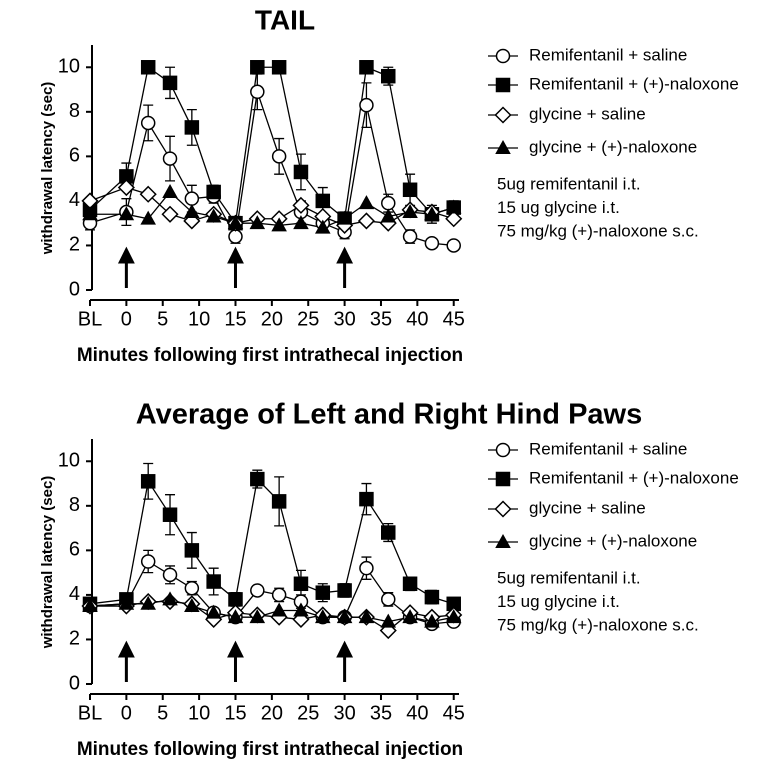 The width and height of the screenshot is (782, 763). What do you see at coordinates (613, 540) in the screenshot?
I see `legend-label: glycine + (+)-naloxone` at bounding box center [613, 540].